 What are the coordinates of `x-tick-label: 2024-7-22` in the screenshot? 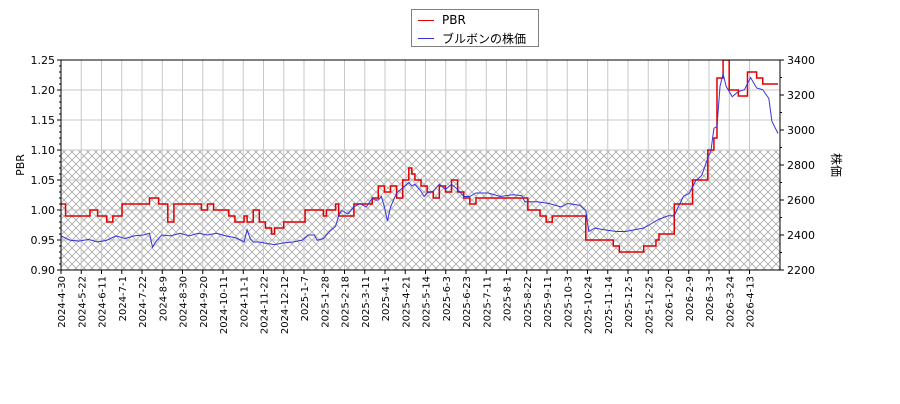 It's located at (143, 302).